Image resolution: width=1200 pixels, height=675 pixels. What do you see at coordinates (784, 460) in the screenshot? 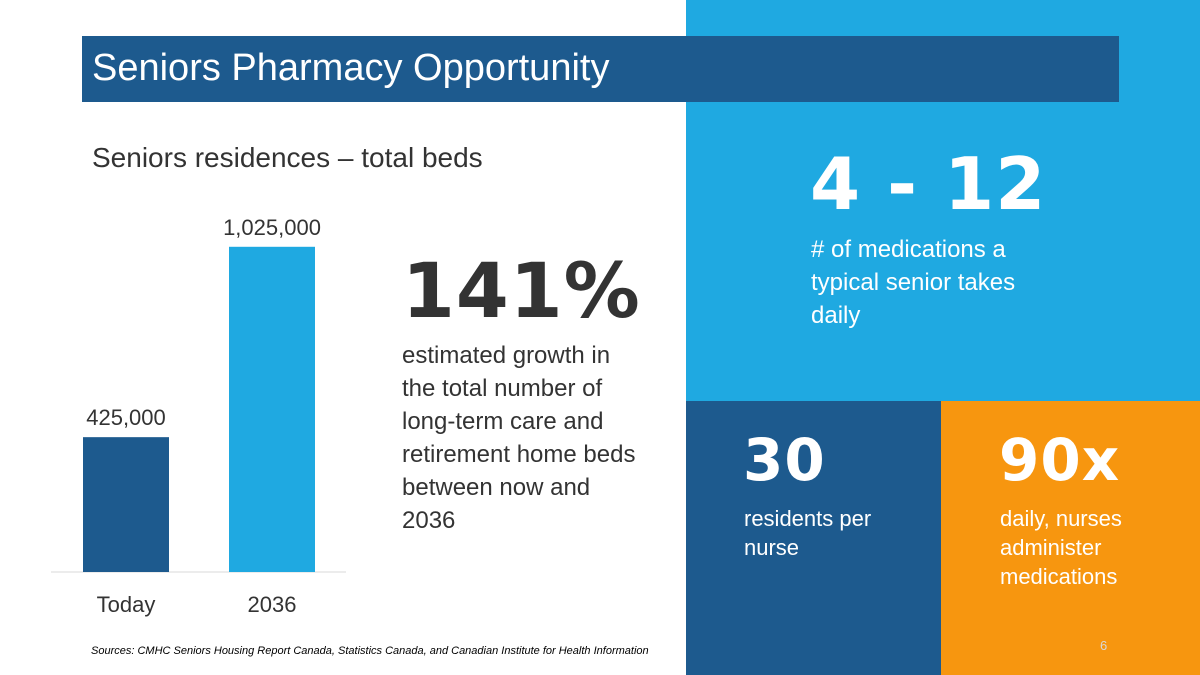
I see `residents-value: 30` at bounding box center [784, 460].